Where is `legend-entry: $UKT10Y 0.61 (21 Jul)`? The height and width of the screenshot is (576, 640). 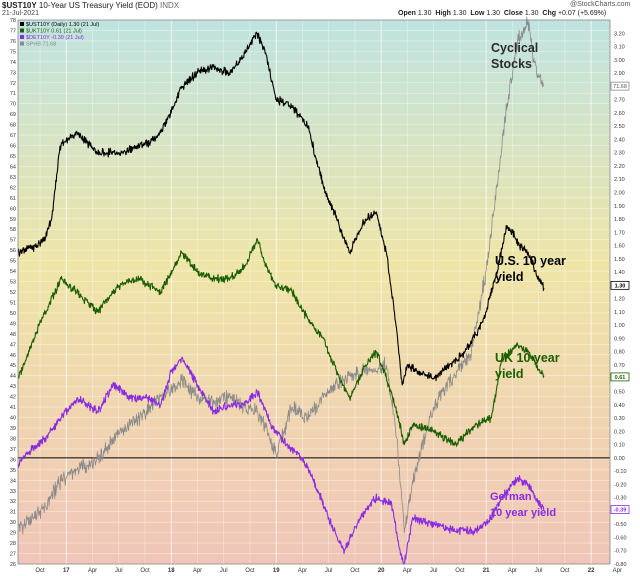 legend-entry: $UKT10Y 0.61 (21 Jul) is located at coordinates (54, 32).